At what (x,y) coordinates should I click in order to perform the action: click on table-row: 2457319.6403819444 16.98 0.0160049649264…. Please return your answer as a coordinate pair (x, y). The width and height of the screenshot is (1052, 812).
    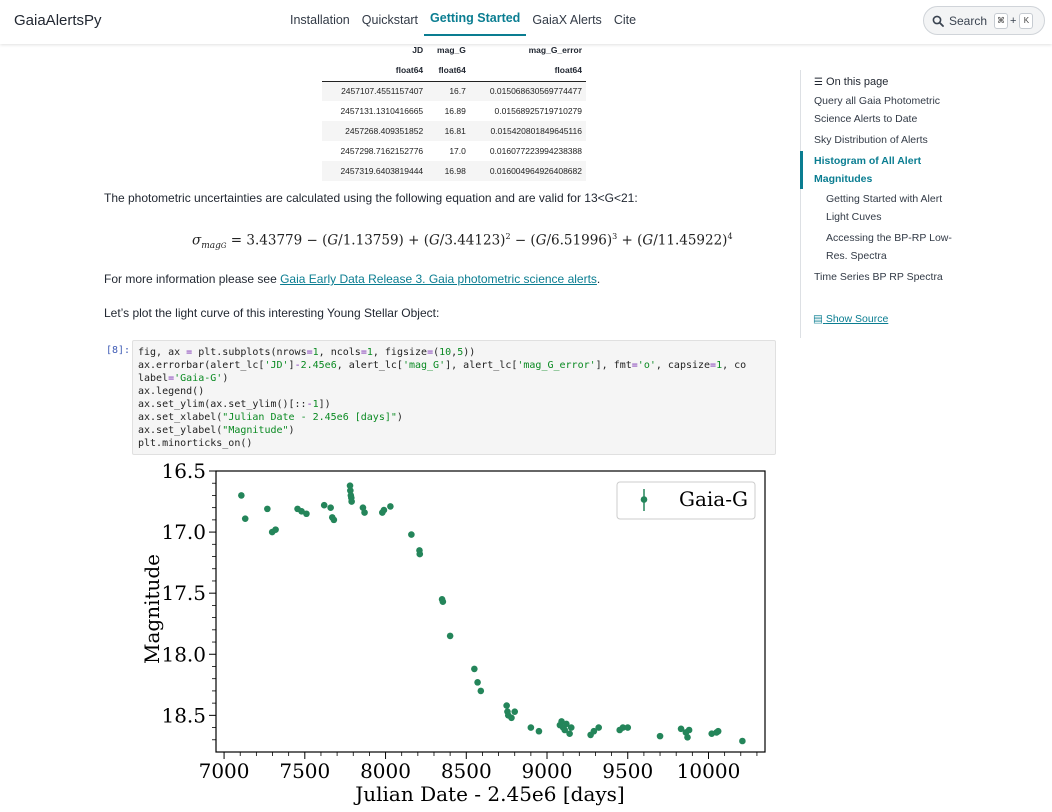
    Looking at the image, I should click on (454, 171).